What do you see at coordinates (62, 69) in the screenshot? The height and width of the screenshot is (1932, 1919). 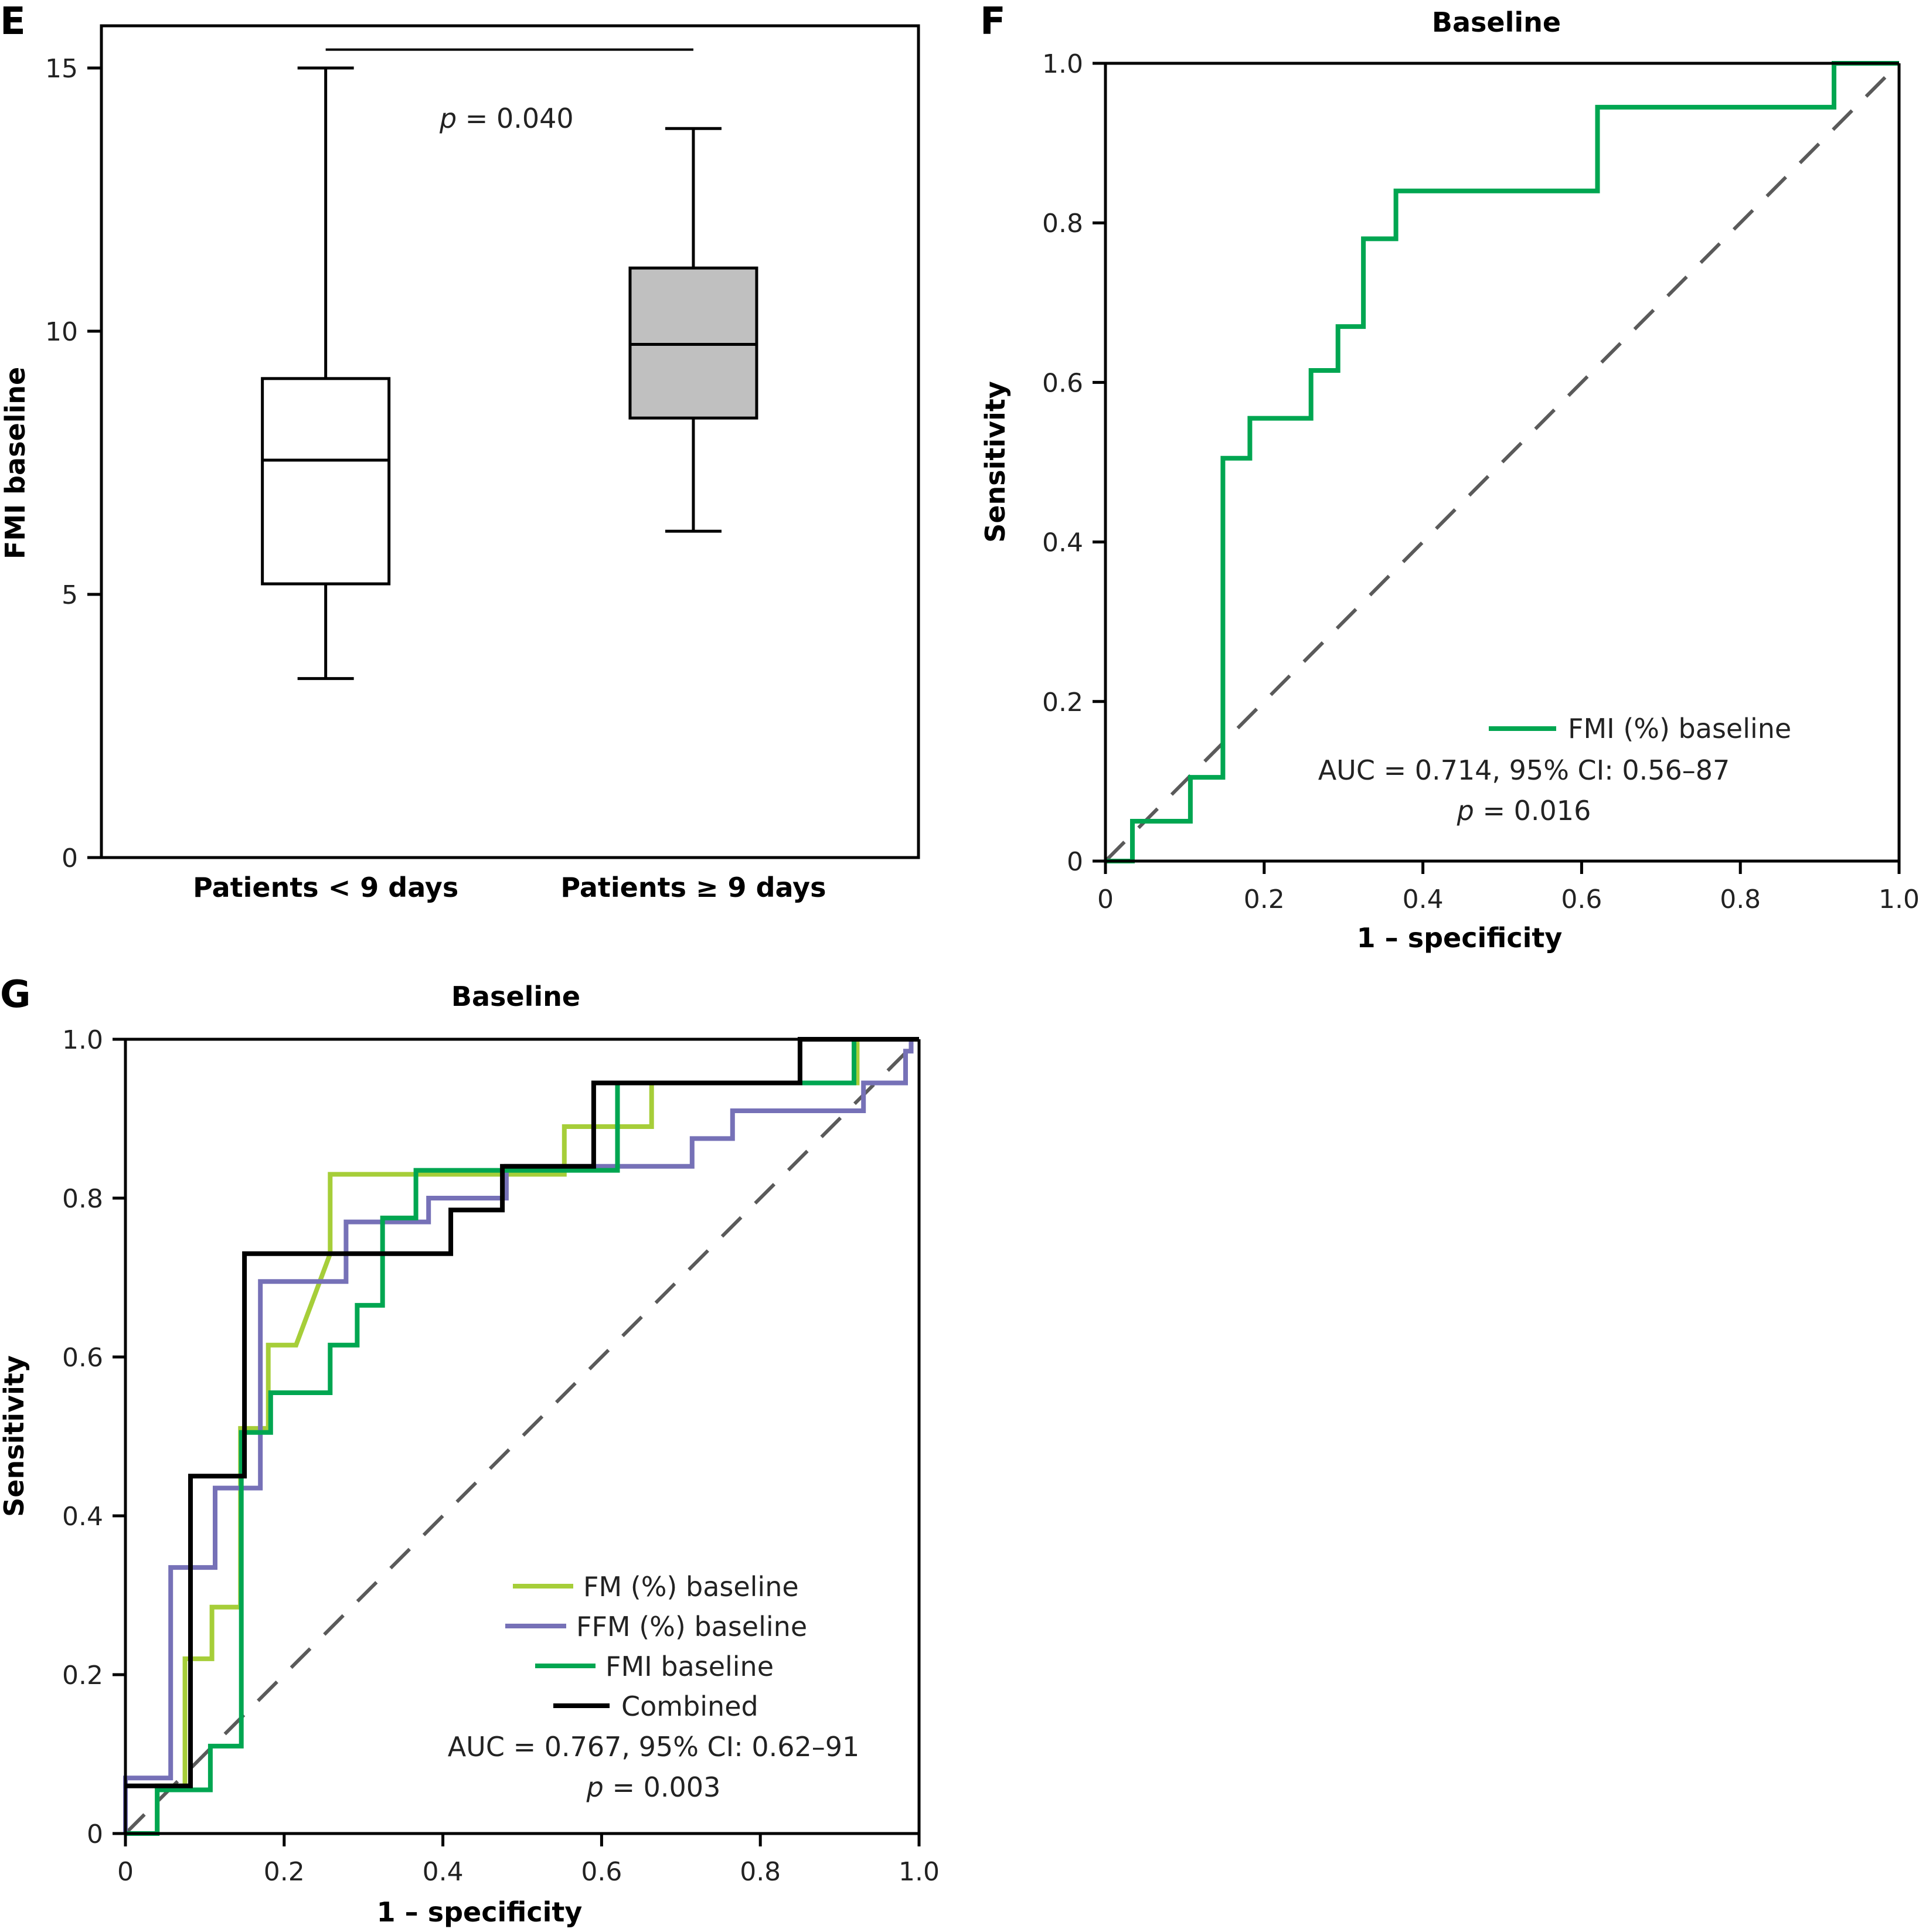 I see `e-y-tick-label: 15` at bounding box center [62, 69].